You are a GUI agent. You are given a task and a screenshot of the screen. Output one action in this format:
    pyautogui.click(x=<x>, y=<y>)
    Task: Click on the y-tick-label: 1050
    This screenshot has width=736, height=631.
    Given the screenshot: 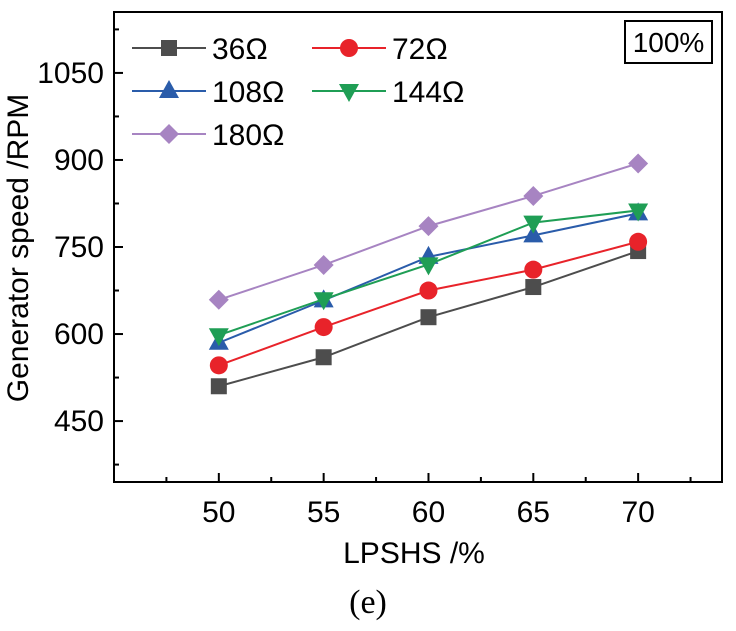 What is the action you would take?
    pyautogui.click(x=70, y=73)
    